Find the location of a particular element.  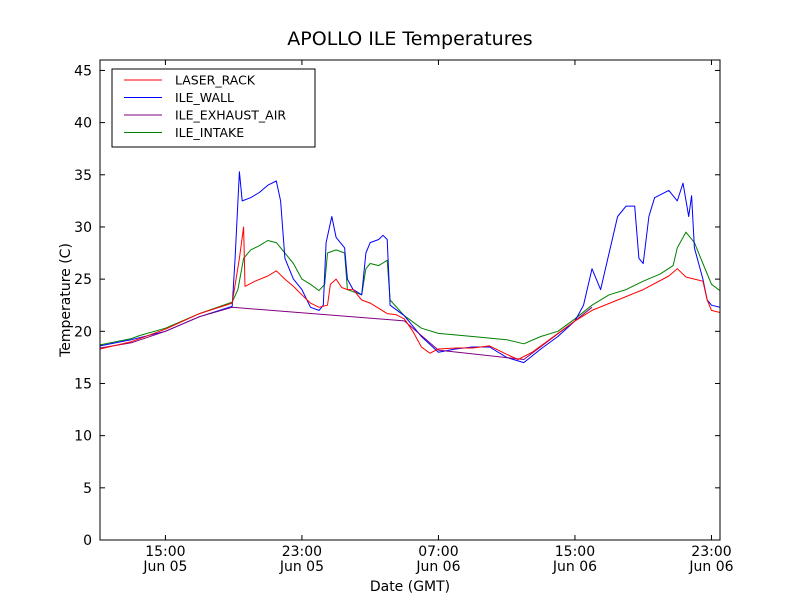

x-tick-time-label: 07:00 is located at coordinates (438, 552).